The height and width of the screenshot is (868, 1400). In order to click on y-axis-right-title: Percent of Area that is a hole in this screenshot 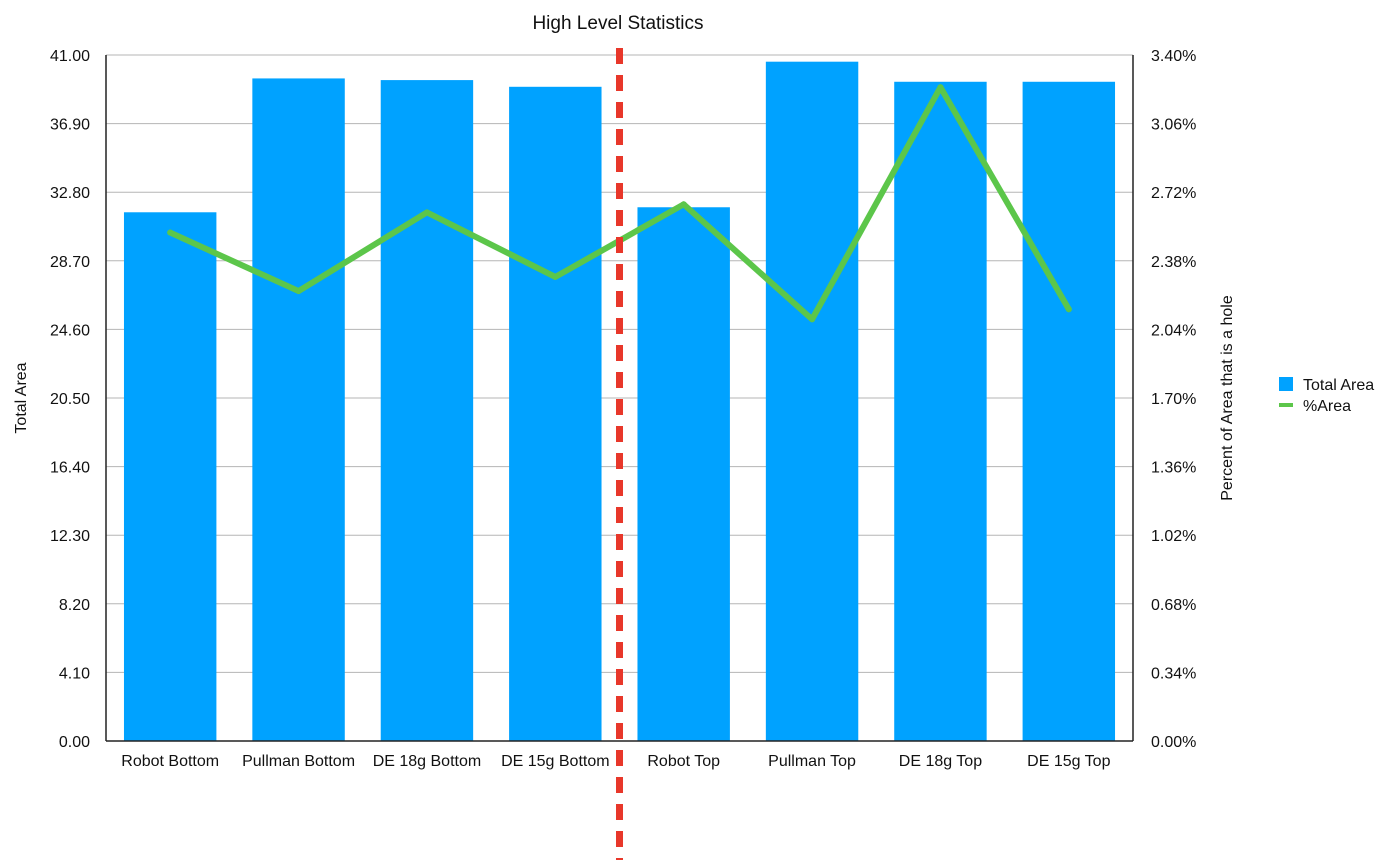, I will do `click(1227, 398)`.